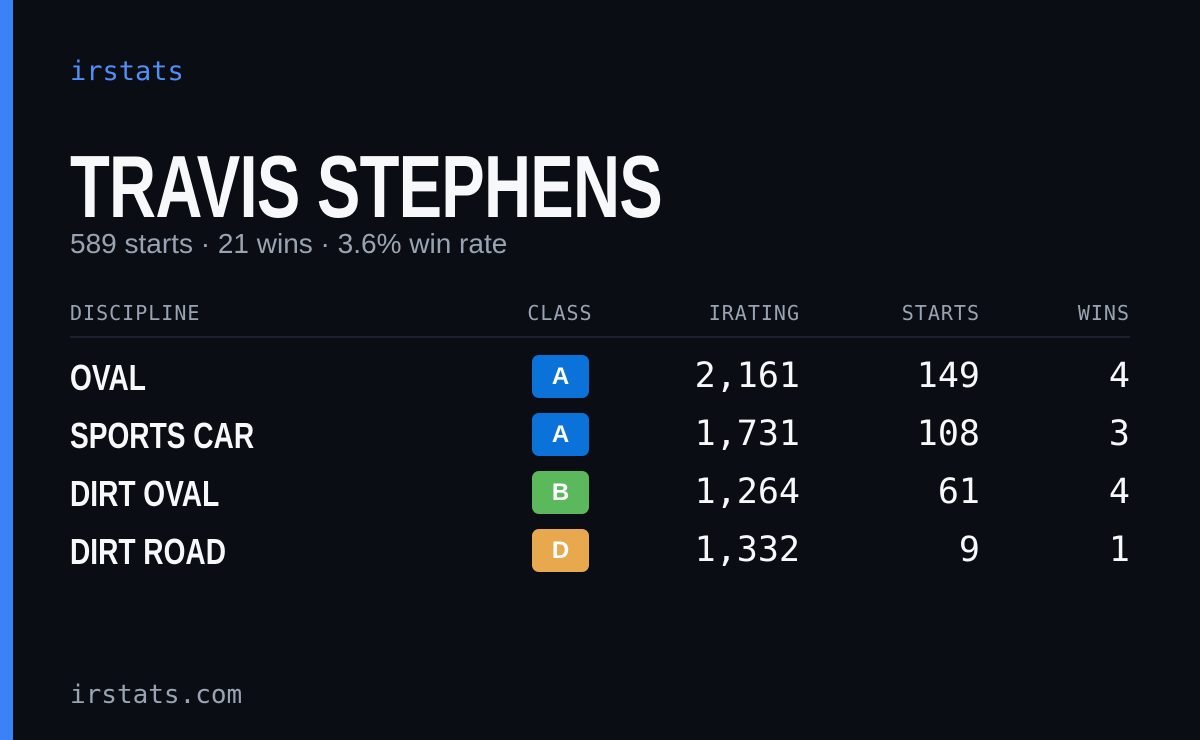 The height and width of the screenshot is (740, 1200). Describe the element at coordinates (1103, 313) in the screenshot. I see `column-header: WINS` at that location.